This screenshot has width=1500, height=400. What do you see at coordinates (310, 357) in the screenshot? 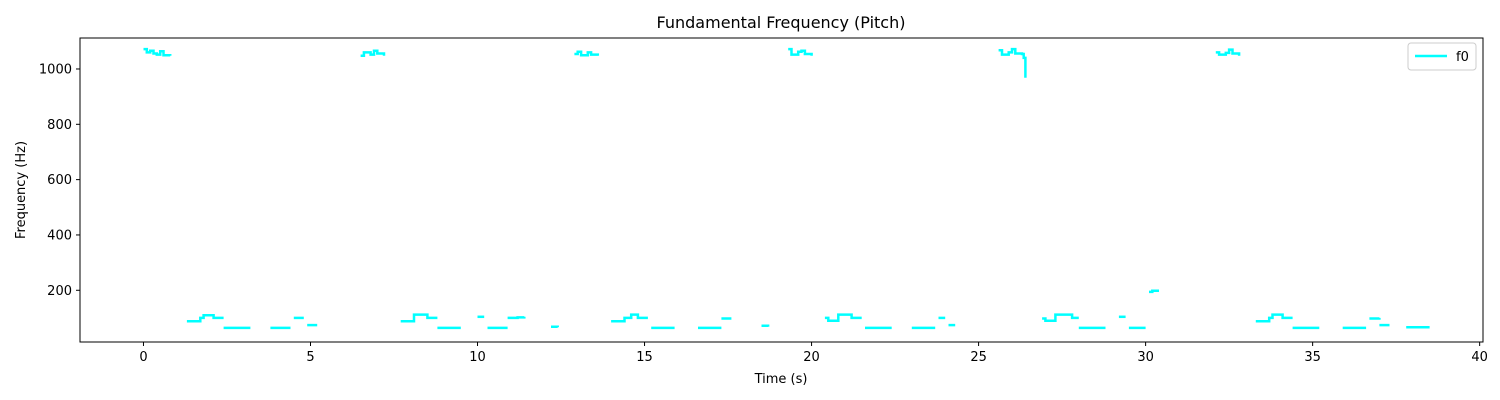
I see `x-tick-label: 5` at bounding box center [310, 357].